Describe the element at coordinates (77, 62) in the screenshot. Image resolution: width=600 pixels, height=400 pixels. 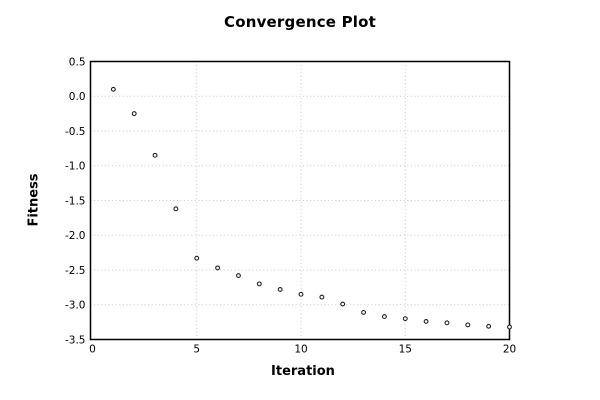
I see `y-tick-label: 0.5` at that location.